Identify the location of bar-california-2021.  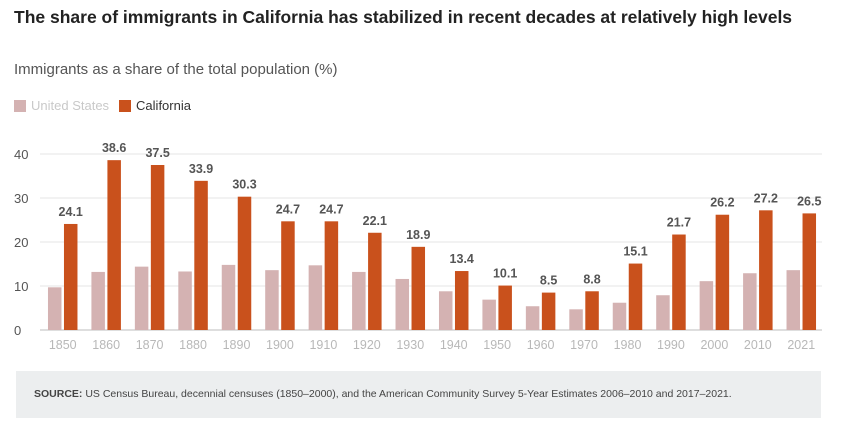
(809, 271).